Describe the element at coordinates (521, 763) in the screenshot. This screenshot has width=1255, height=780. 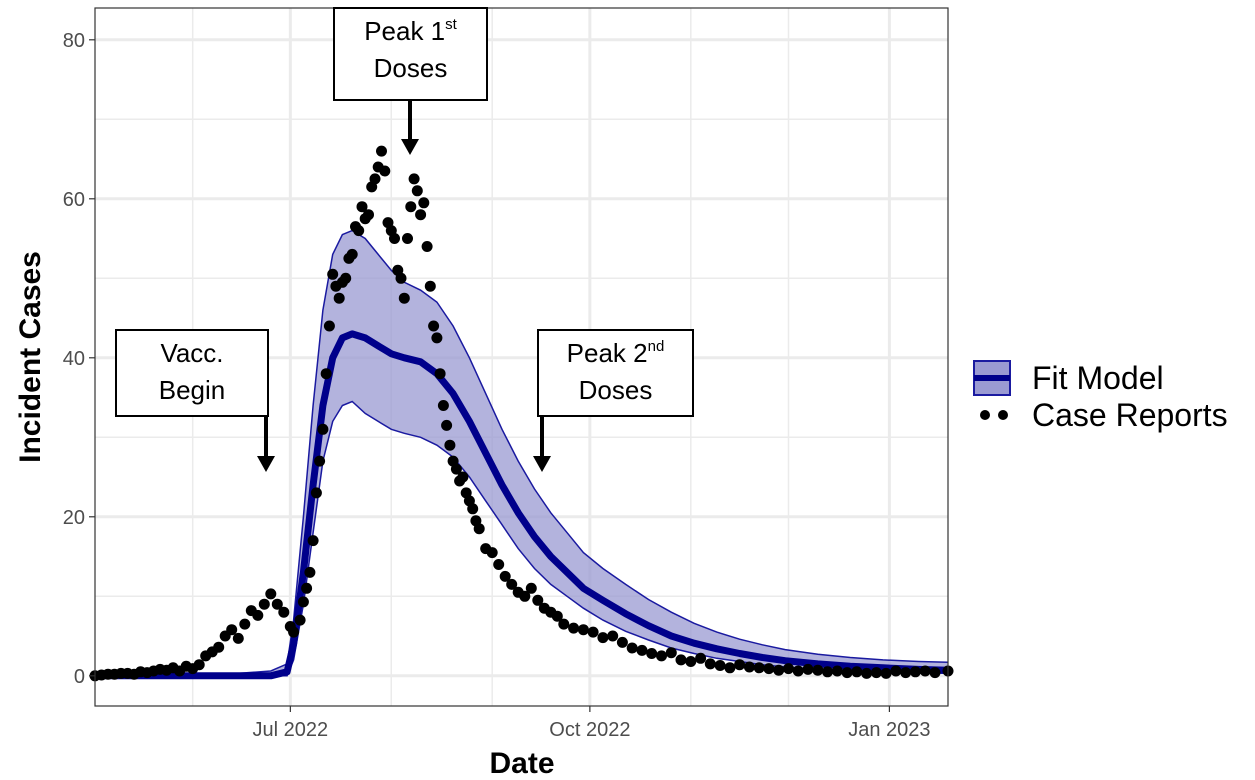
I see `x-axis-title: Date` at that location.